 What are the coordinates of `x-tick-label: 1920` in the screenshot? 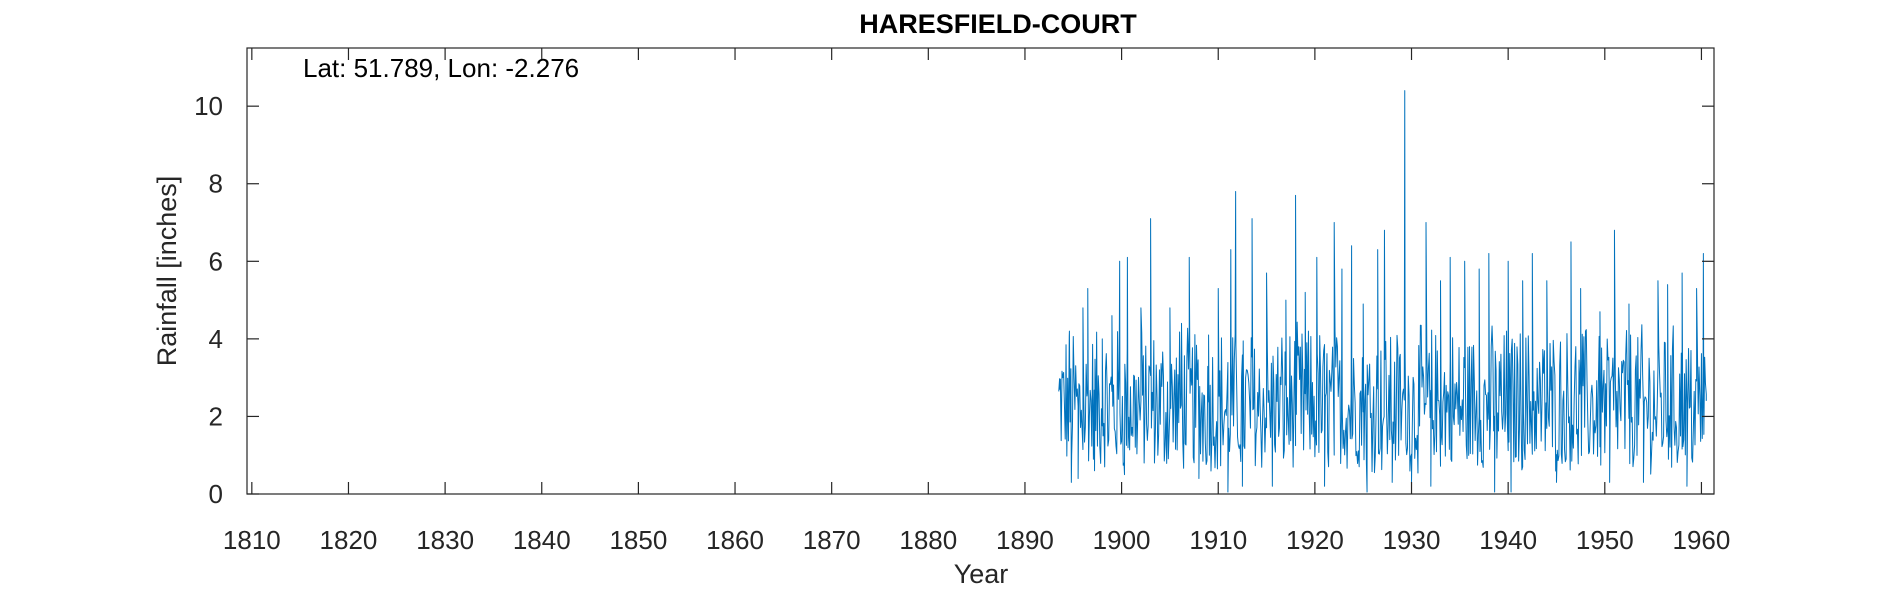 It's located at (1315, 540).